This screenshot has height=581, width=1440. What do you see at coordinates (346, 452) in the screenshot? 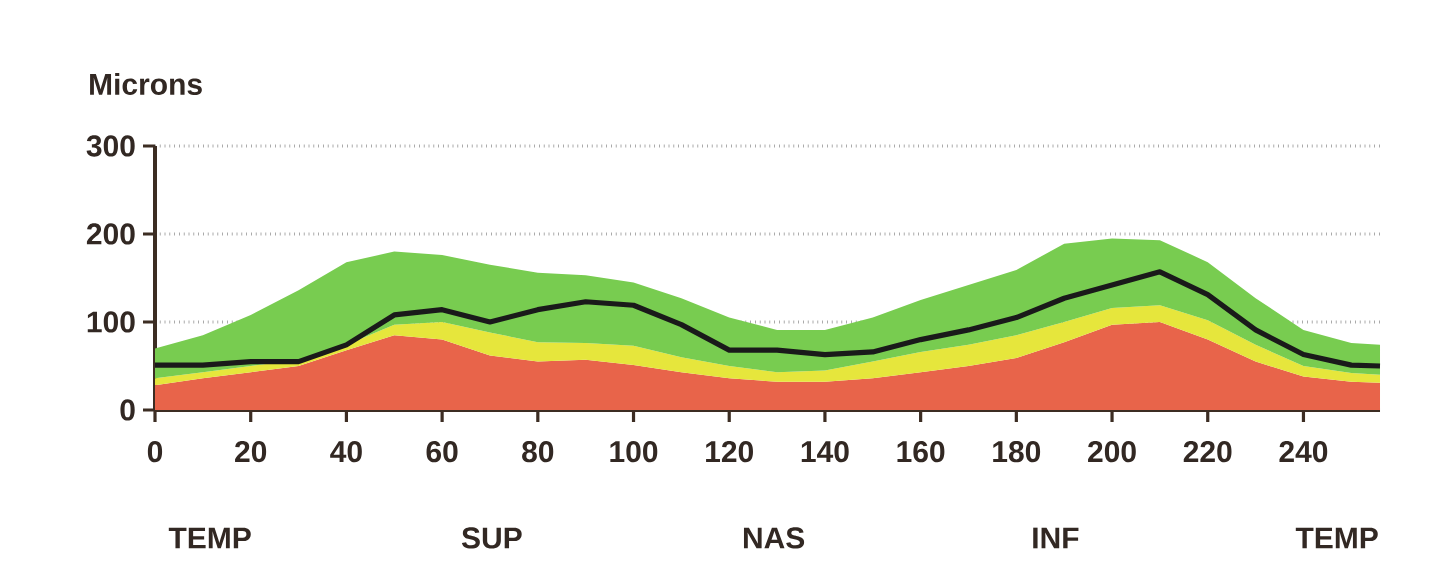
I see `x-tick-label: 40` at bounding box center [346, 452].